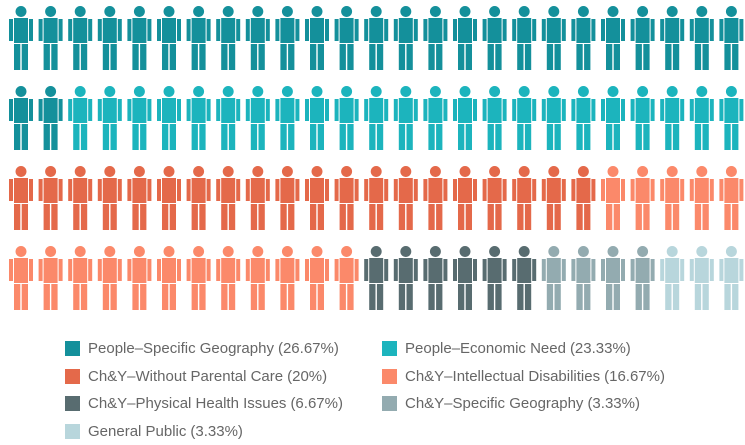 This screenshot has height=445, width=745. I want to click on legend-value: (26.67%), so click(308, 348).